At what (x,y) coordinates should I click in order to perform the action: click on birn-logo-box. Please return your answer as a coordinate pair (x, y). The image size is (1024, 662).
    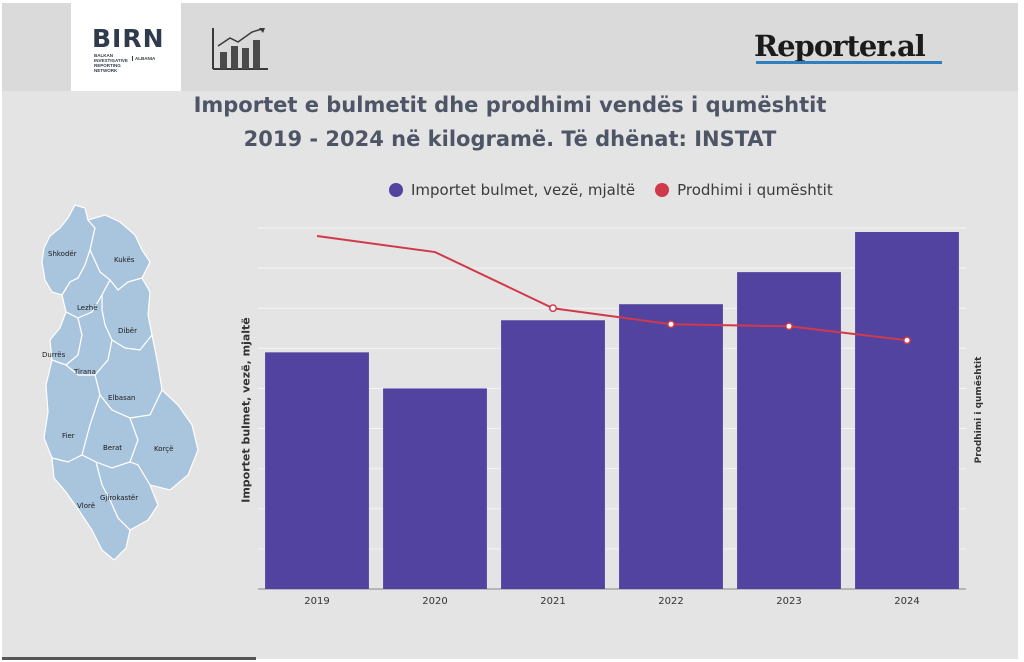
    Looking at the image, I should click on (126, 47).